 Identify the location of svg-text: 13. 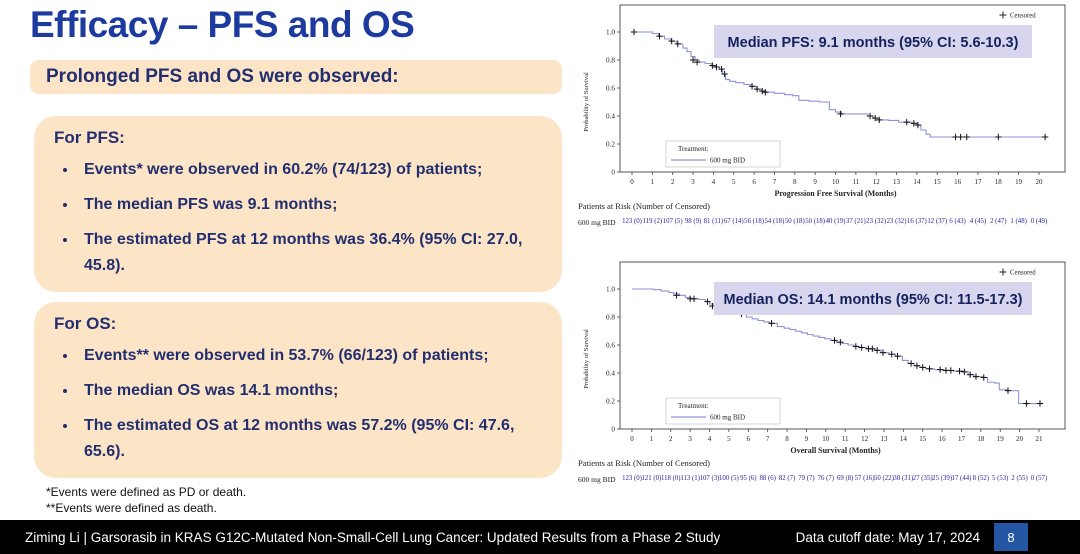
(897, 182).